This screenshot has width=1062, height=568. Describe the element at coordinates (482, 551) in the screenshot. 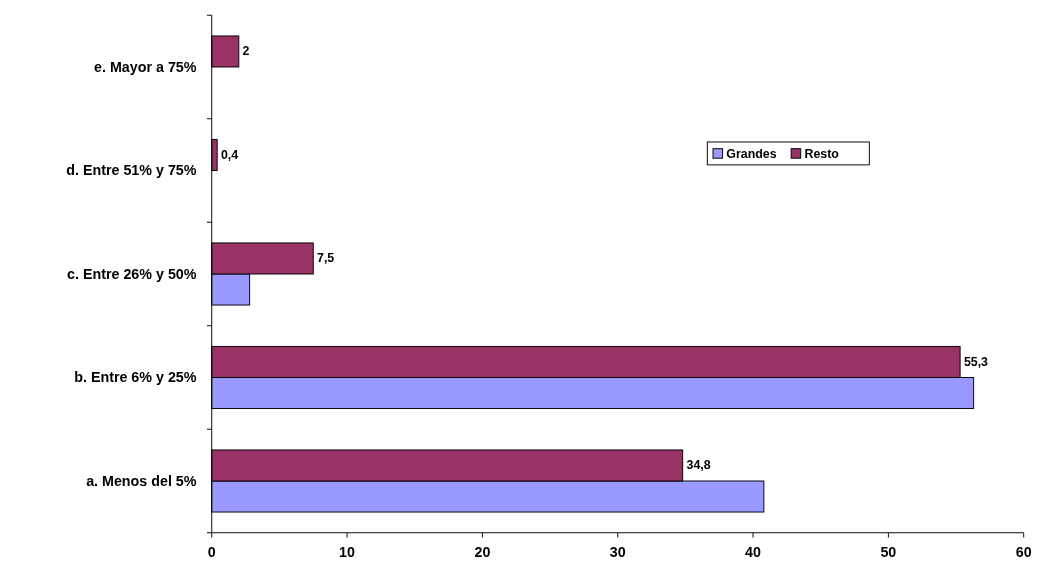

I see `x-tick-label: 20` at that location.